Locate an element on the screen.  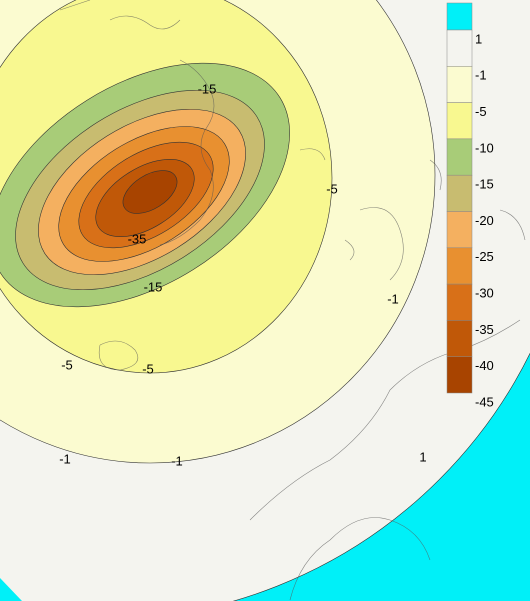
colorbar: 1 -1 -5 -10 -15 -20 -25 -30 -35 -40 -45 is located at coordinates (470, 205).